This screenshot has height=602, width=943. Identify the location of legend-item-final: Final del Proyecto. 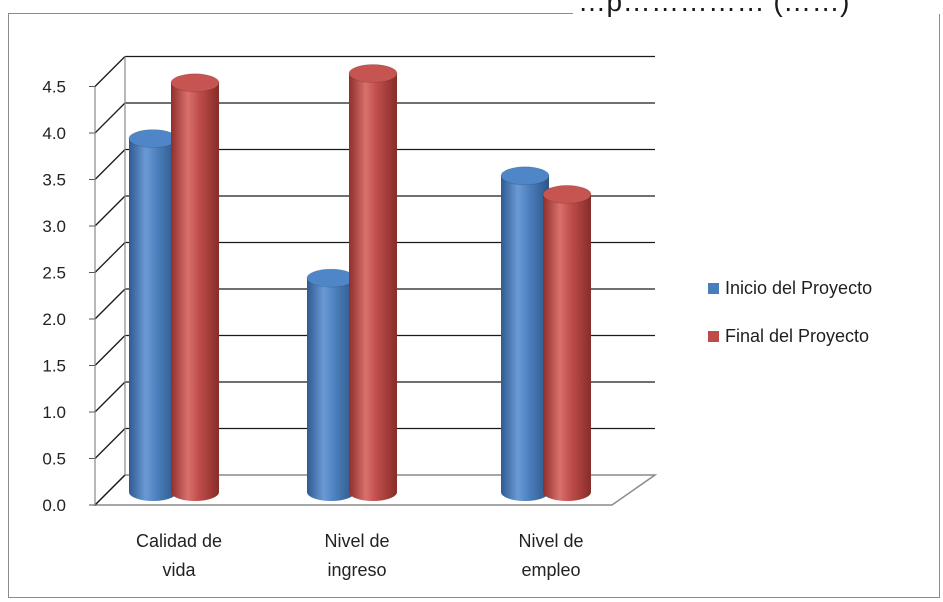
(790, 336).